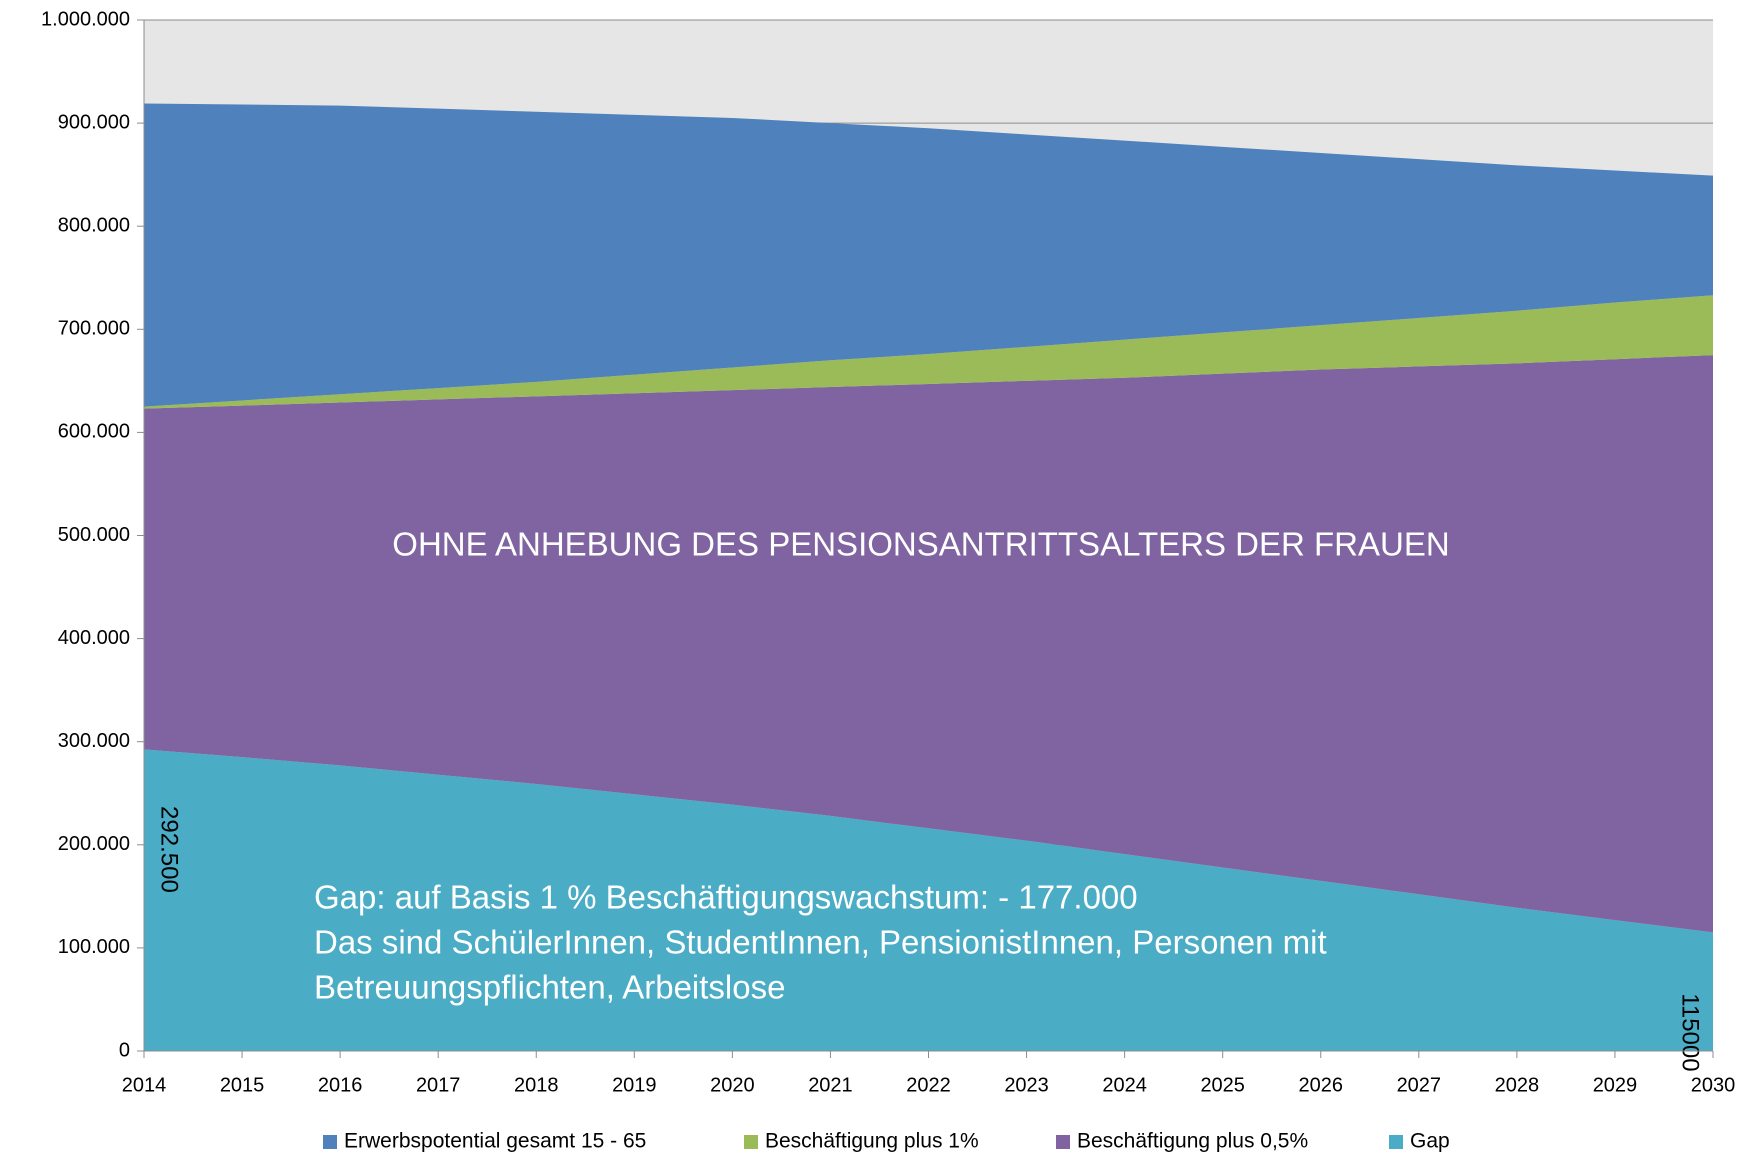 The width and height of the screenshot is (1746, 1156). What do you see at coordinates (94, 947) in the screenshot?
I see `y-tick-label: 100.000` at bounding box center [94, 947].